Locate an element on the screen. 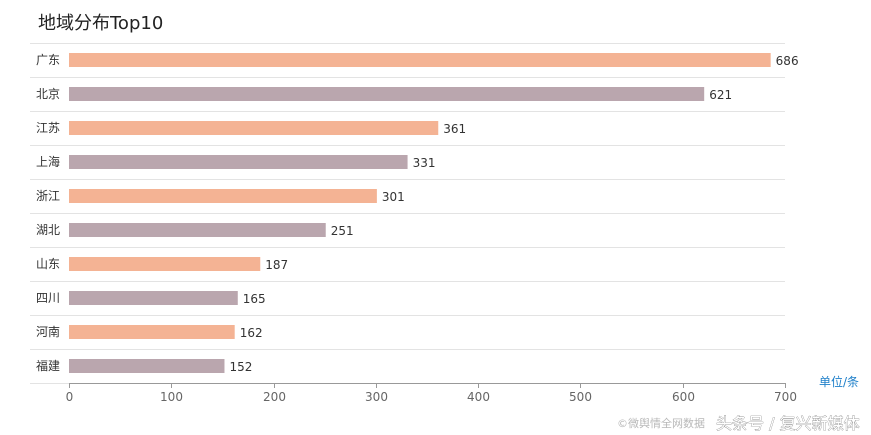 The height and width of the screenshot is (435, 871). x-tick-label: 500 is located at coordinates (580, 397).